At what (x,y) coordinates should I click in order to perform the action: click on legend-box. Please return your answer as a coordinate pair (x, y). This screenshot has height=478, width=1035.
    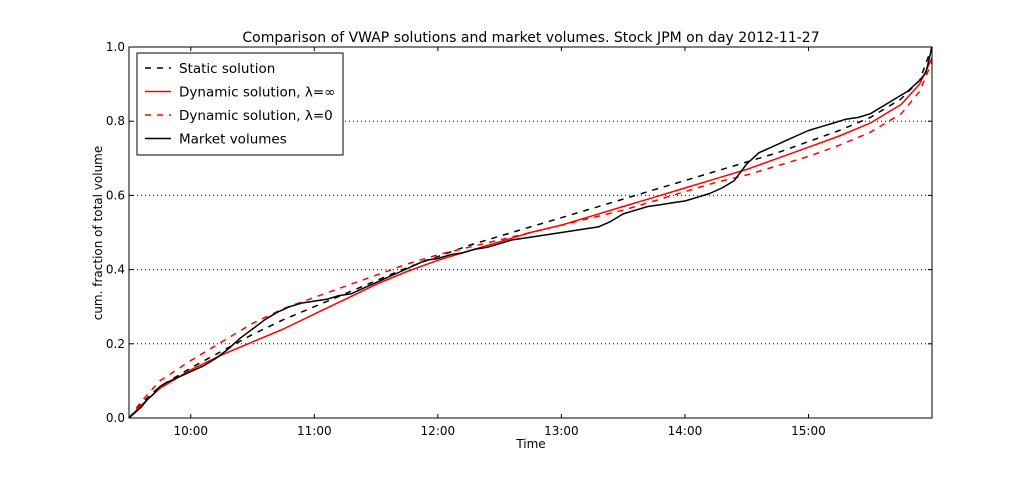
    Looking at the image, I should click on (240, 104).